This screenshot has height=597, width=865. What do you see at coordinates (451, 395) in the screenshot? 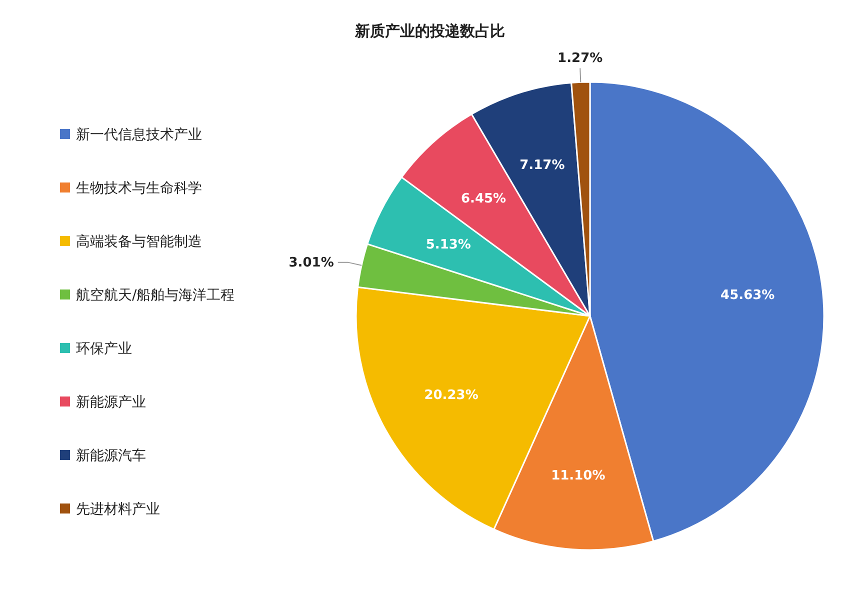
I see `data-label: 20.23%` at bounding box center [451, 395].